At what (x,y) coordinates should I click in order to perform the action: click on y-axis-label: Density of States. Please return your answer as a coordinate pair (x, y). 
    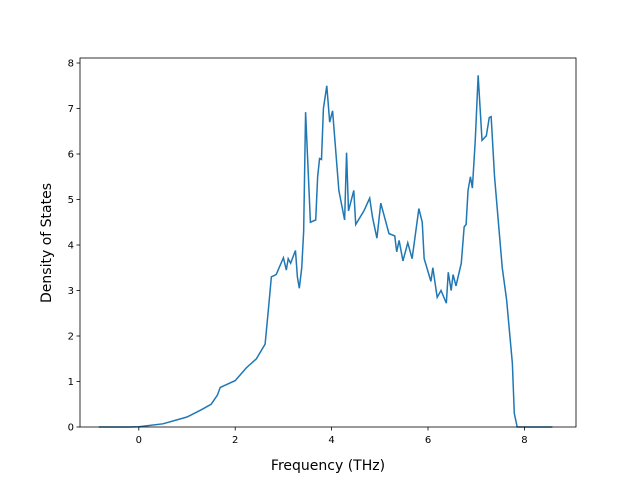
    Looking at the image, I should click on (47, 243).